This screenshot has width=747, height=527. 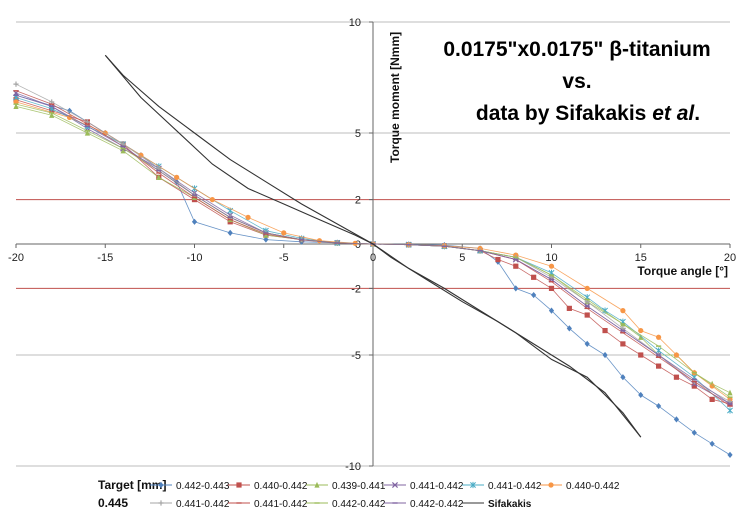 I want to click on x-tick-label: -5, so click(x=284, y=258).